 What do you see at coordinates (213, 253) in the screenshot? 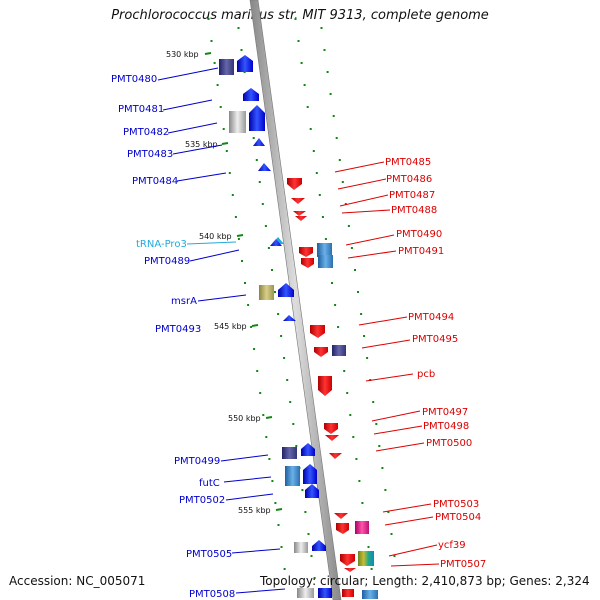
I see `gene-PMT0489: PMT0489` at bounding box center [213, 253].